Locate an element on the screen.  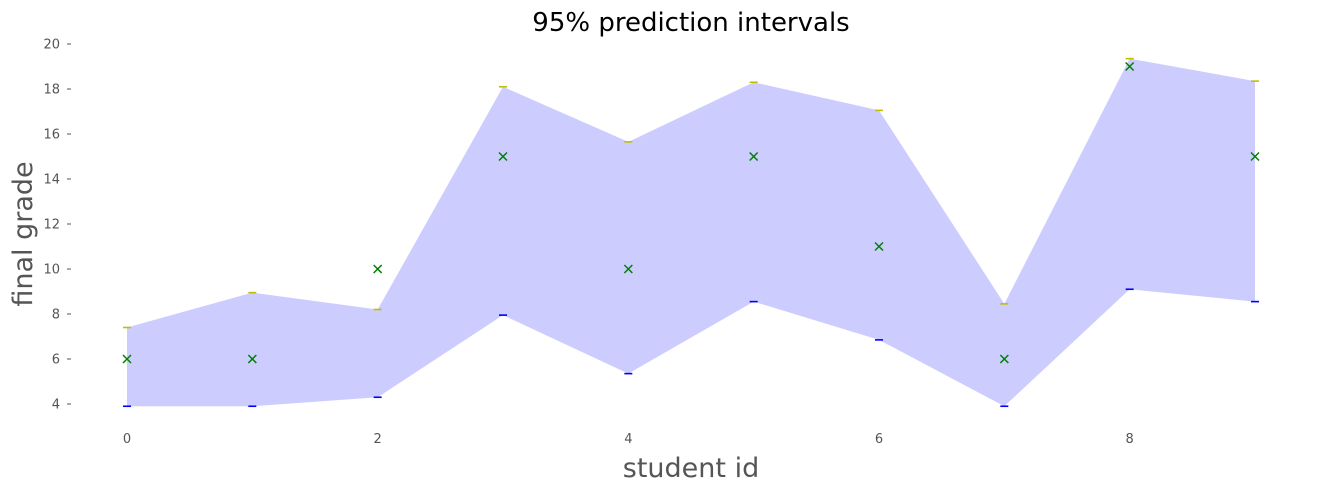
x-tick-label: 0 is located at coordinates (127, 439).